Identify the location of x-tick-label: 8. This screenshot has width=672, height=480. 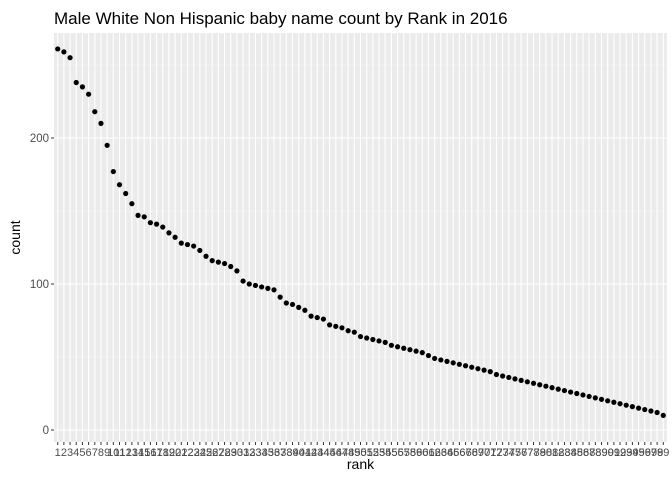
(101, 453).